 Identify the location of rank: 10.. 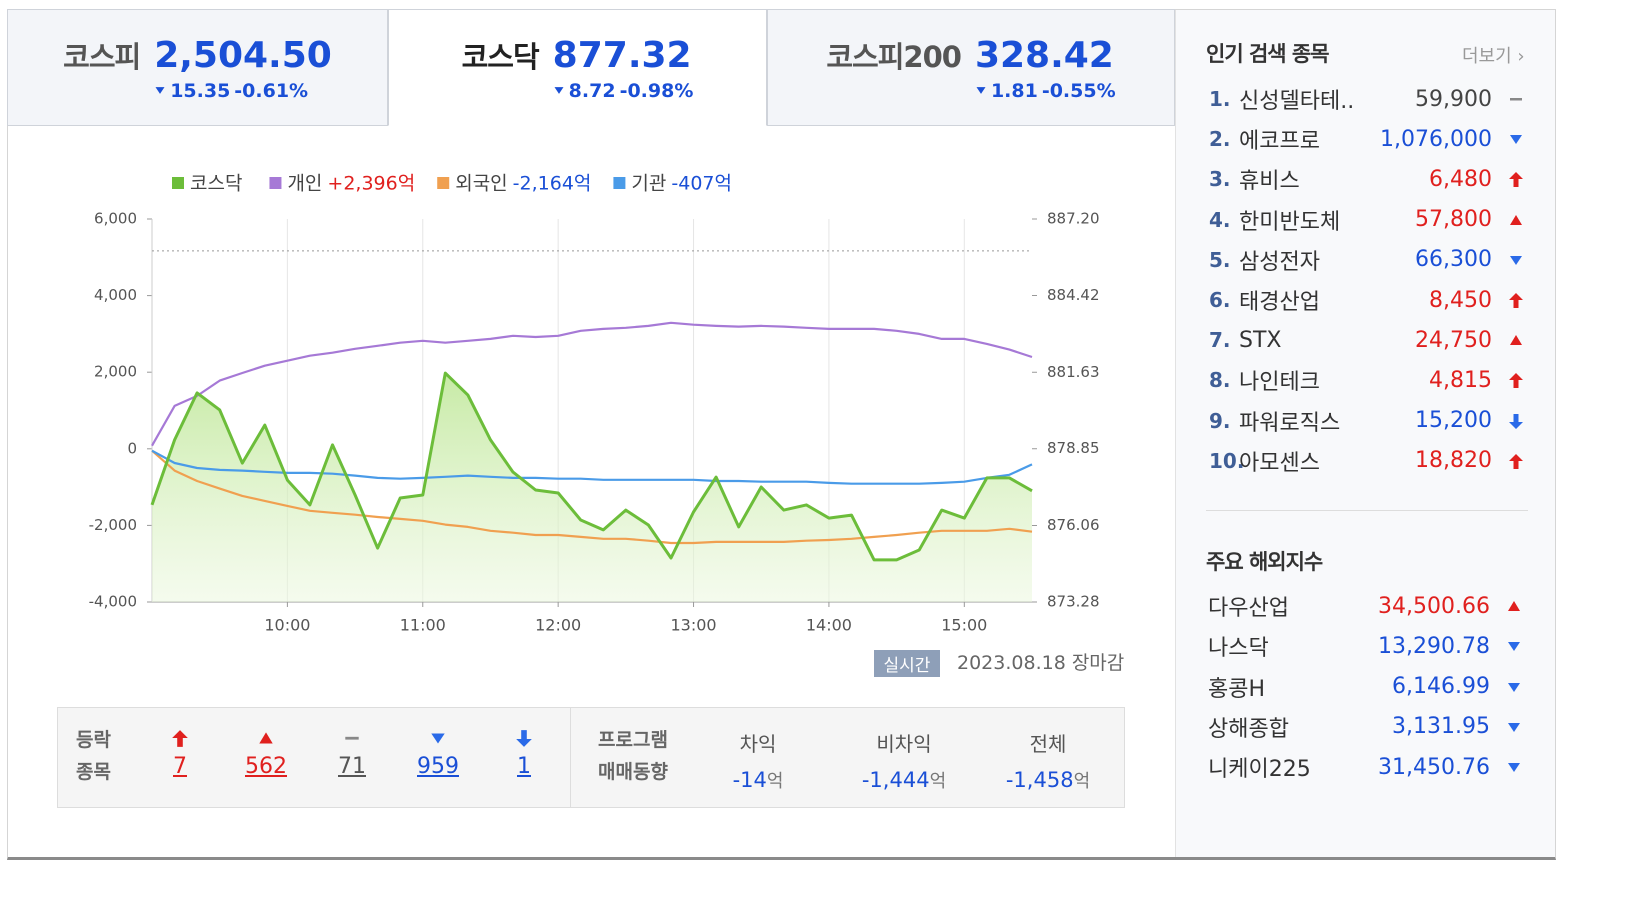
(1227, 460).